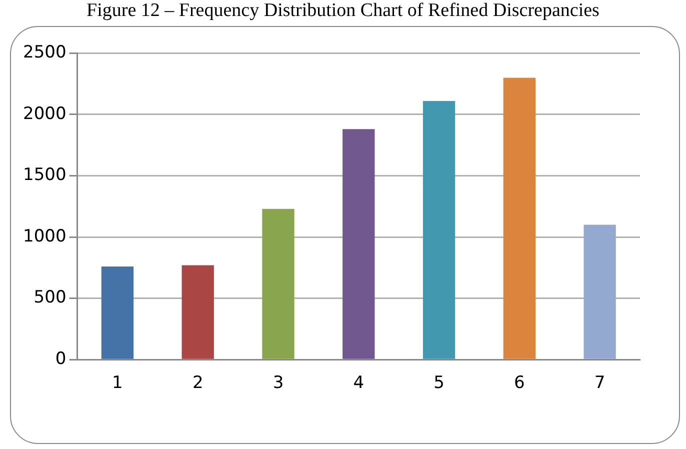 The width and height of the screenshot is (686, 449). Describe the element at coordinates (44, 236) in the screenshot. I see `y-tick-label: 1000` at that location.